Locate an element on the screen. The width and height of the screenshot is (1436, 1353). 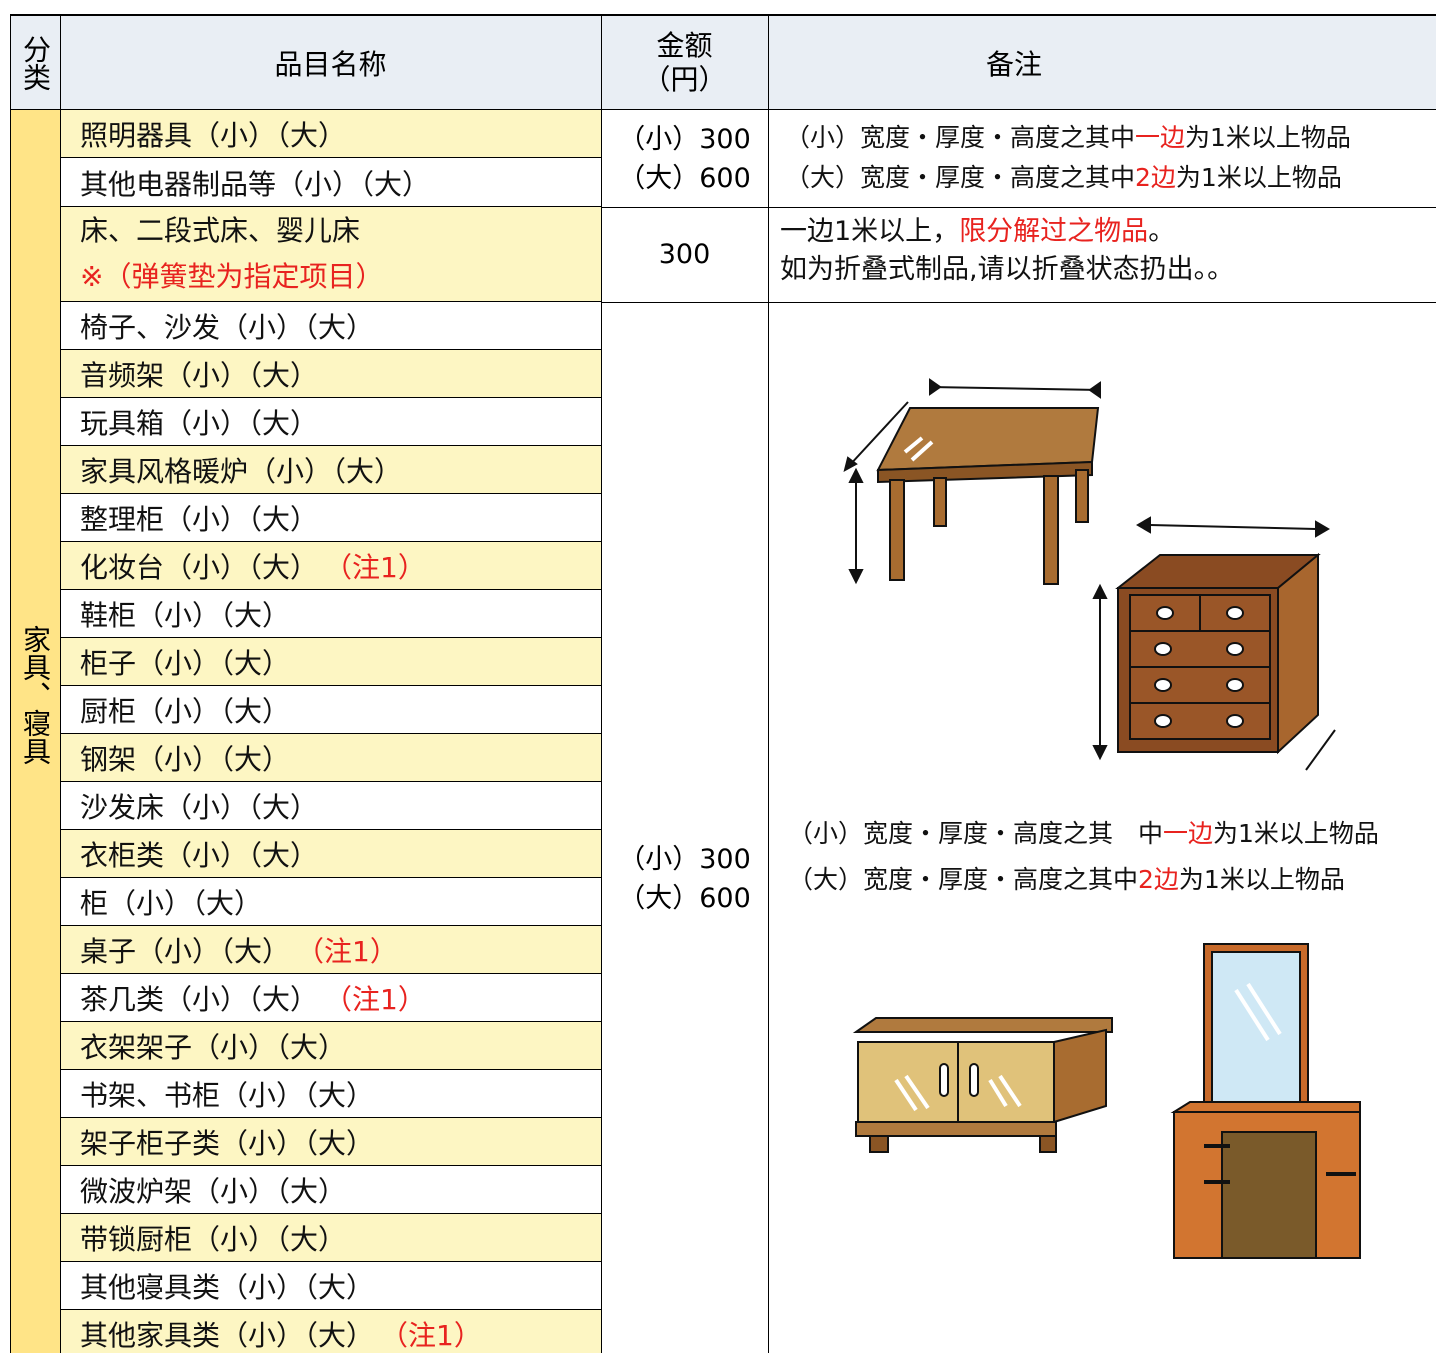
header-row is located at coordinates (723, 62).